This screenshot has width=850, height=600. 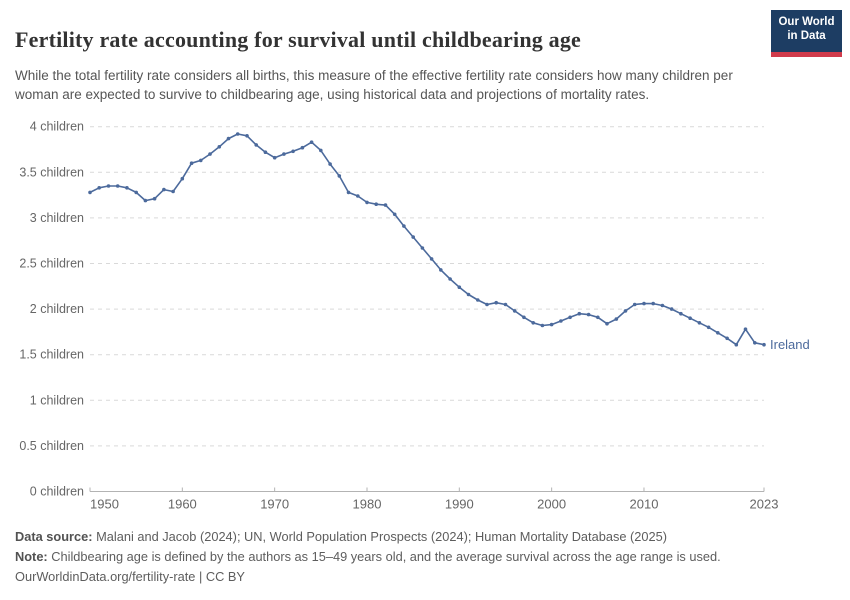 What do you see at coordinates (764, 504) in the screenshot?
I see `x-axis-label: 2023` at bounding box center [764, 504].